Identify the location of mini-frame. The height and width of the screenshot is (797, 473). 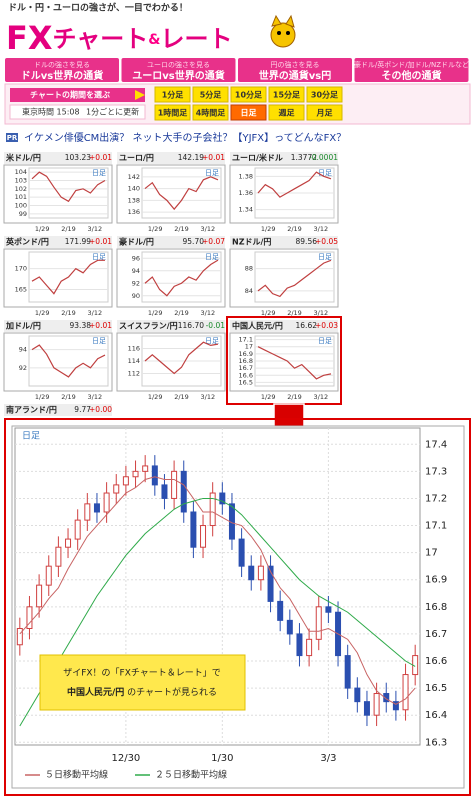
(58, 362).